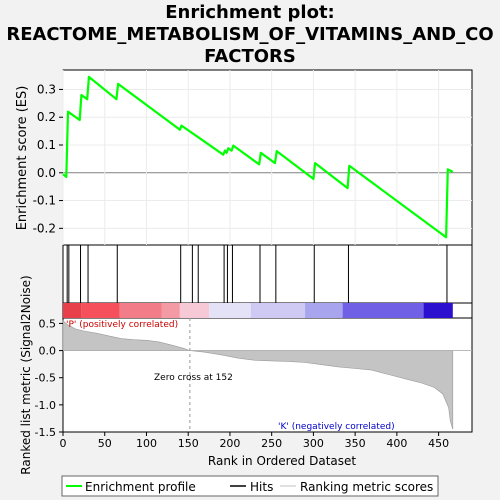  I want to click on x-tick-label: 300, so click(313, 443).